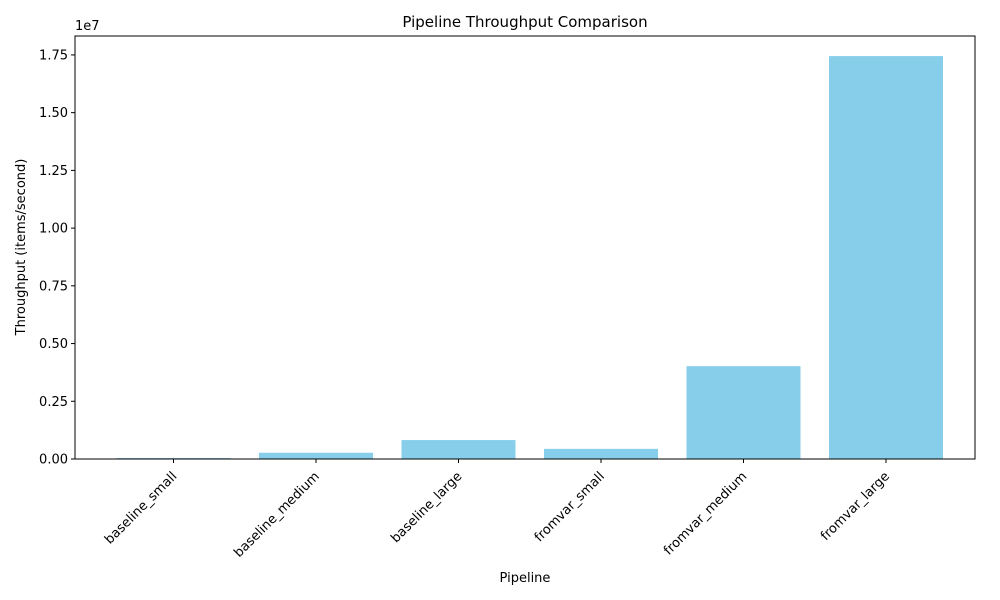  I want to click on bar-baseline_large, so click(458, 449).